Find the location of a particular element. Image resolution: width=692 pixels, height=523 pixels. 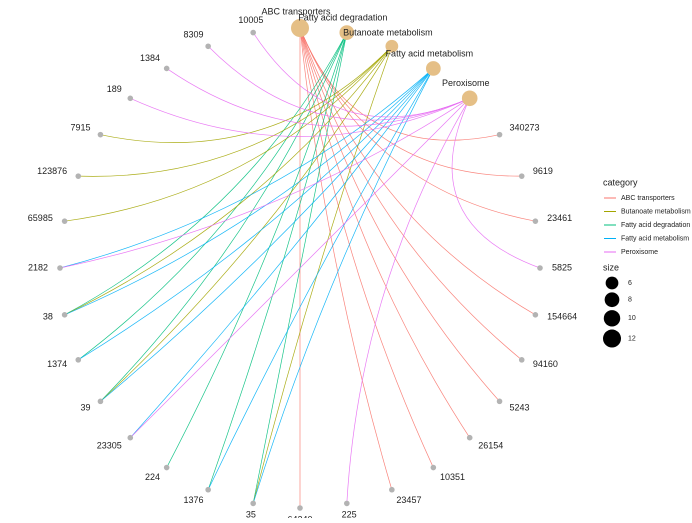

gene-label: 224 is located at coordinates (152, 477).